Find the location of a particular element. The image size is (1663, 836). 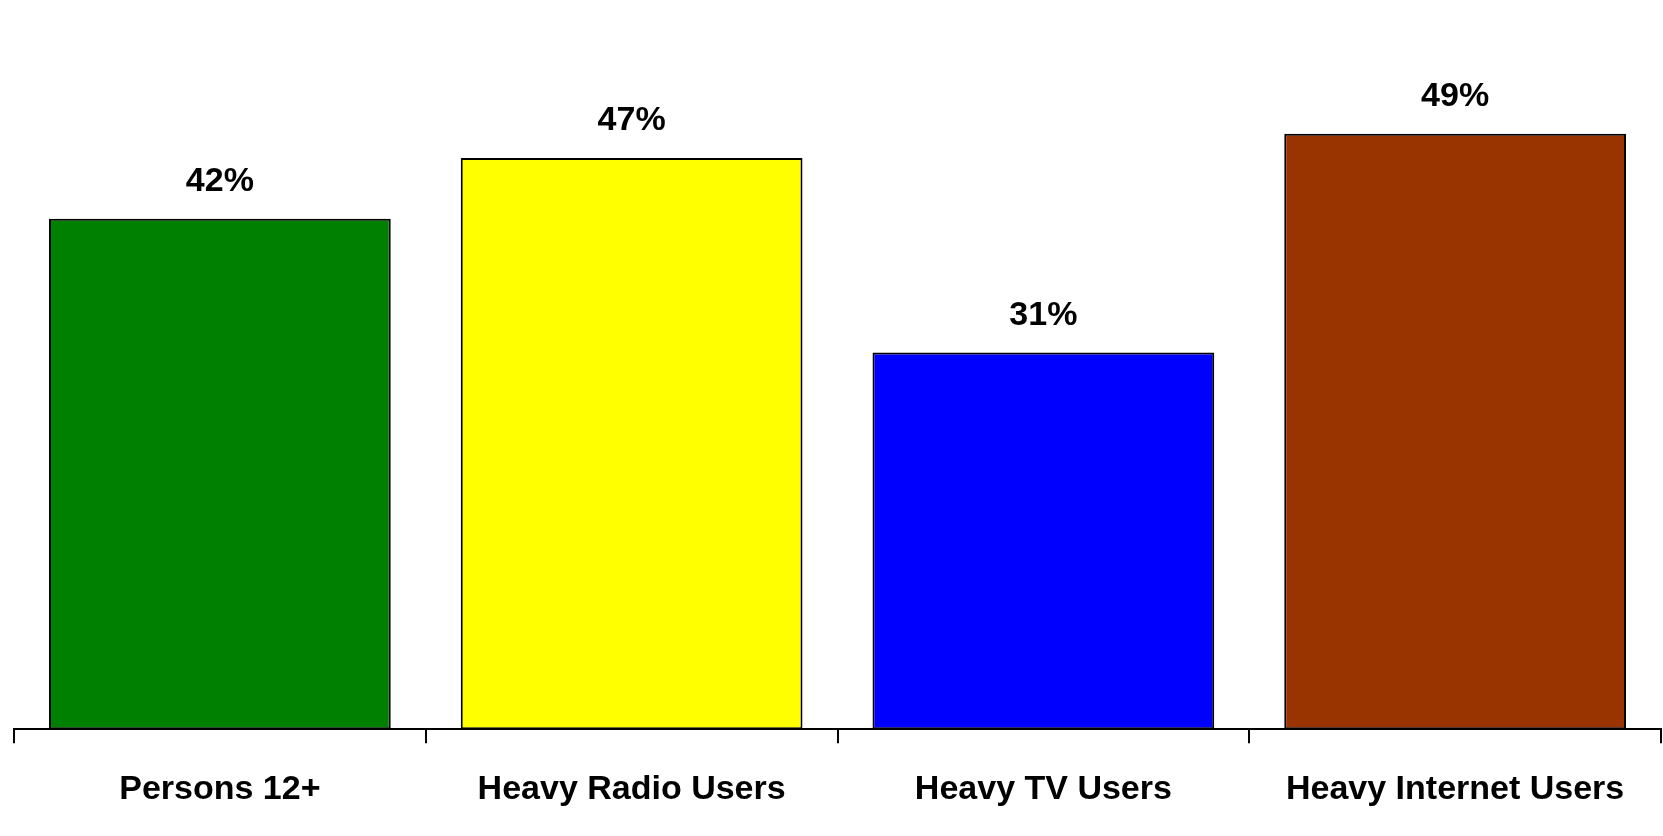

data-label: 49% is located at coordinates (1455, 94).